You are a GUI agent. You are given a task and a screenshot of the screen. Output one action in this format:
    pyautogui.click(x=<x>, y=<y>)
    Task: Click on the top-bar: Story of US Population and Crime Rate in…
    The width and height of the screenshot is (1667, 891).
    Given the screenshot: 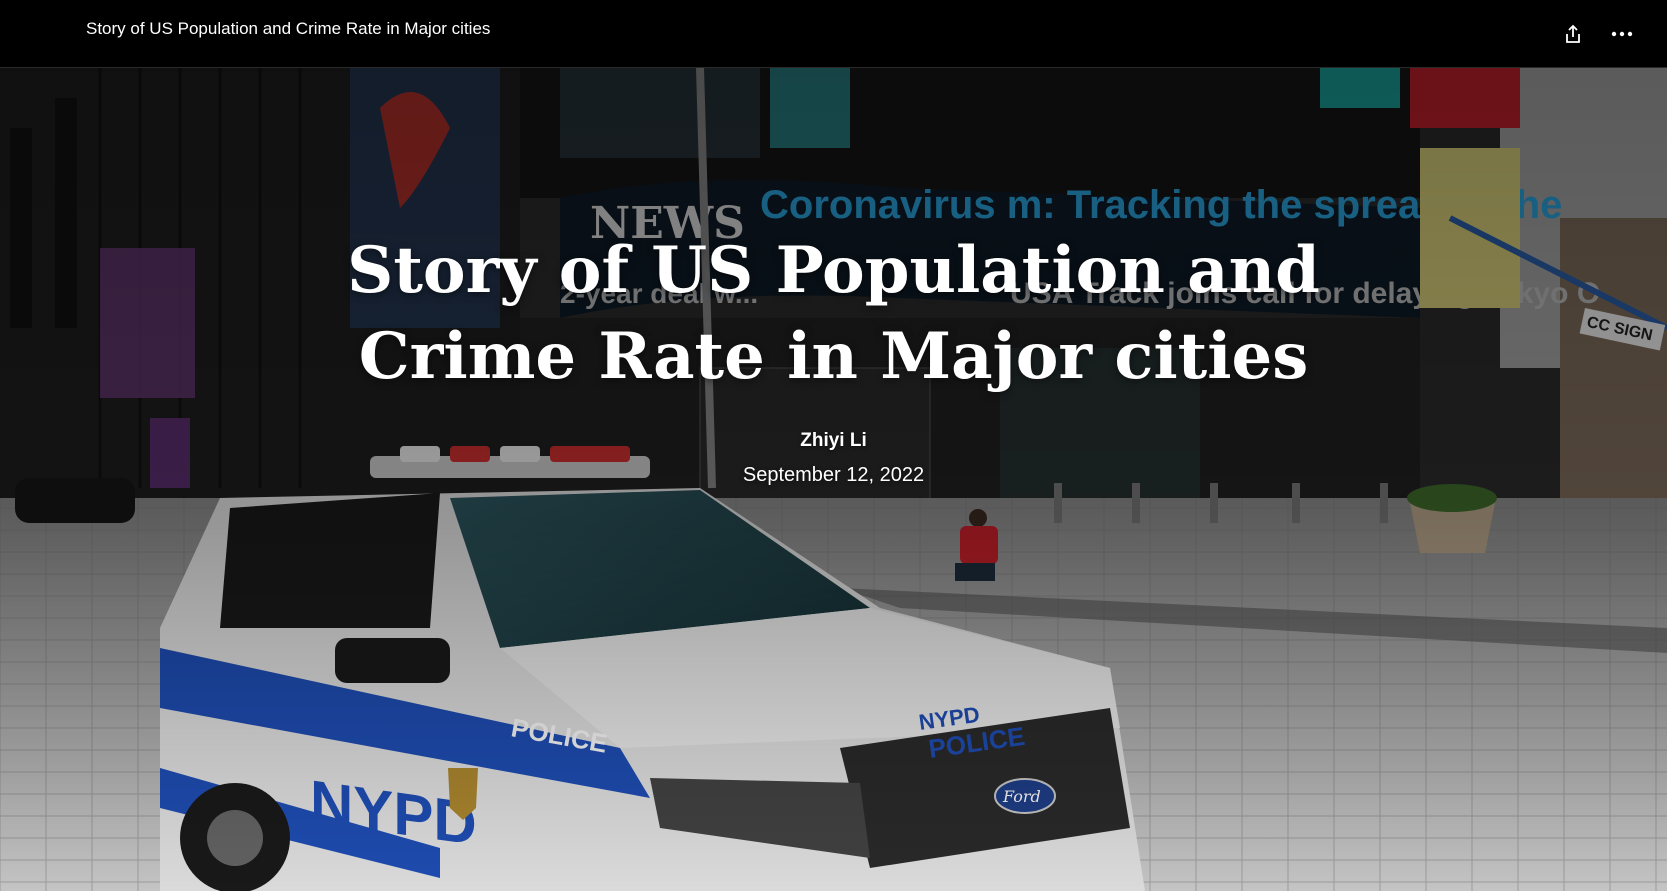 What is the action you would take?
    pyautogui.click(x=833, y=34)
    